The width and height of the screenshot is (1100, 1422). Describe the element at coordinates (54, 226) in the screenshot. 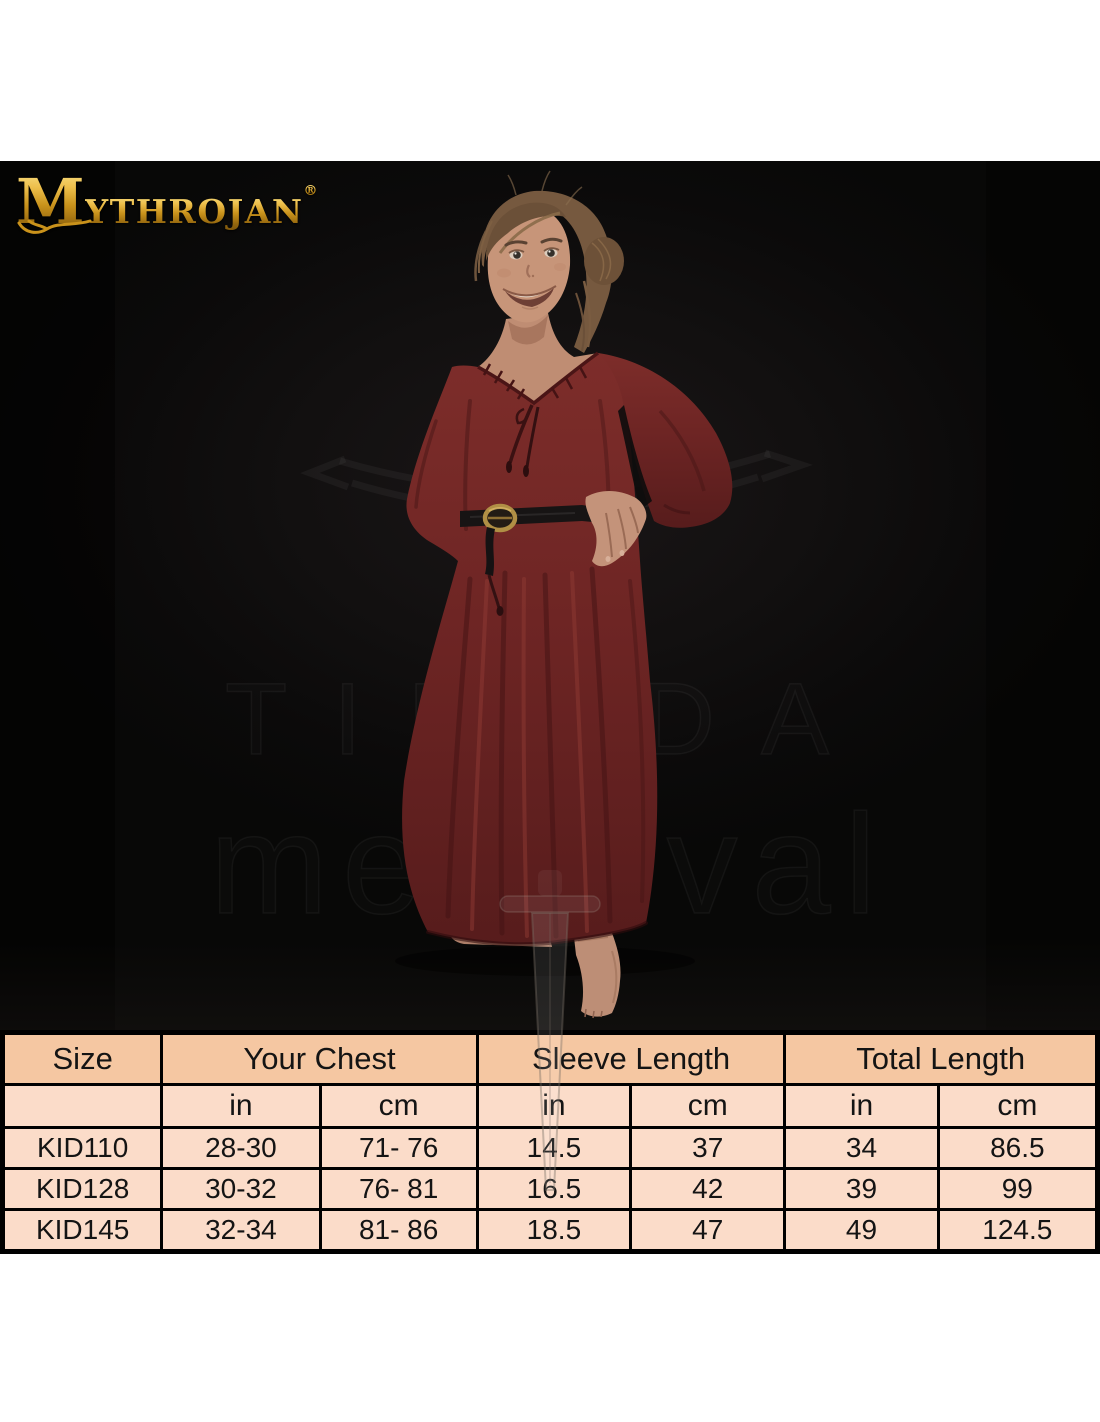

I see `logo-flourish-icon` at that location.